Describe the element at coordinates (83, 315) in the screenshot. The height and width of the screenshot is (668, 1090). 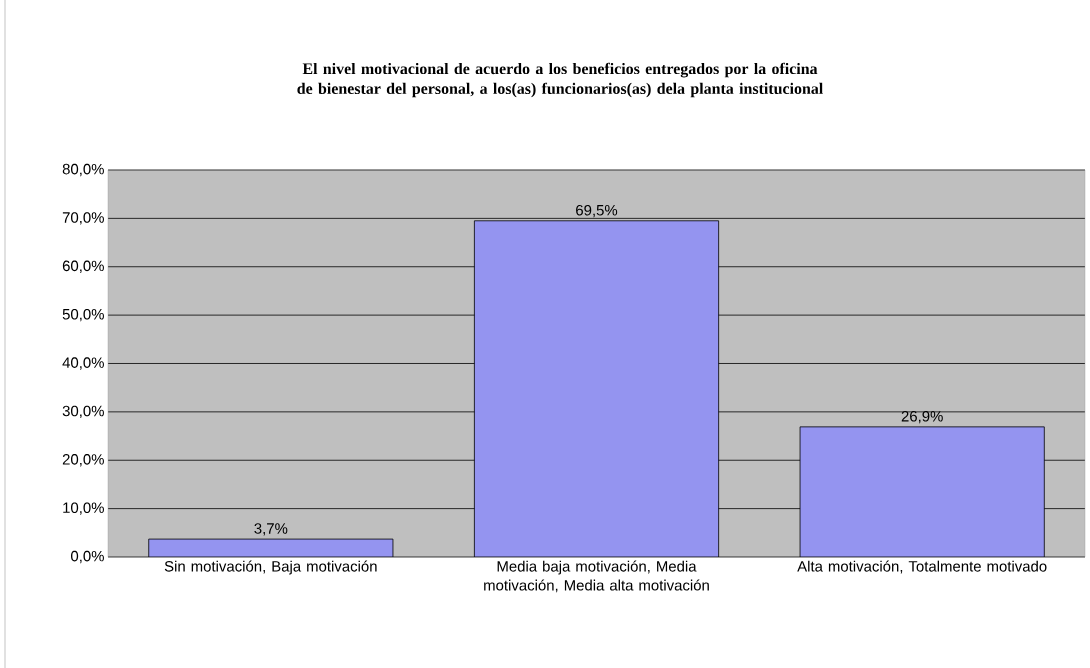
I see `y-tick-label: 50,0%` at that location.